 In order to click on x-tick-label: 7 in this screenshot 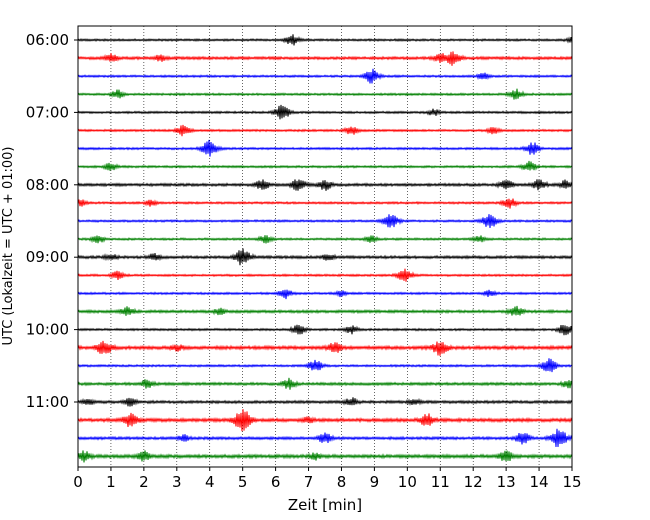, I will do `click(309, 482)`.